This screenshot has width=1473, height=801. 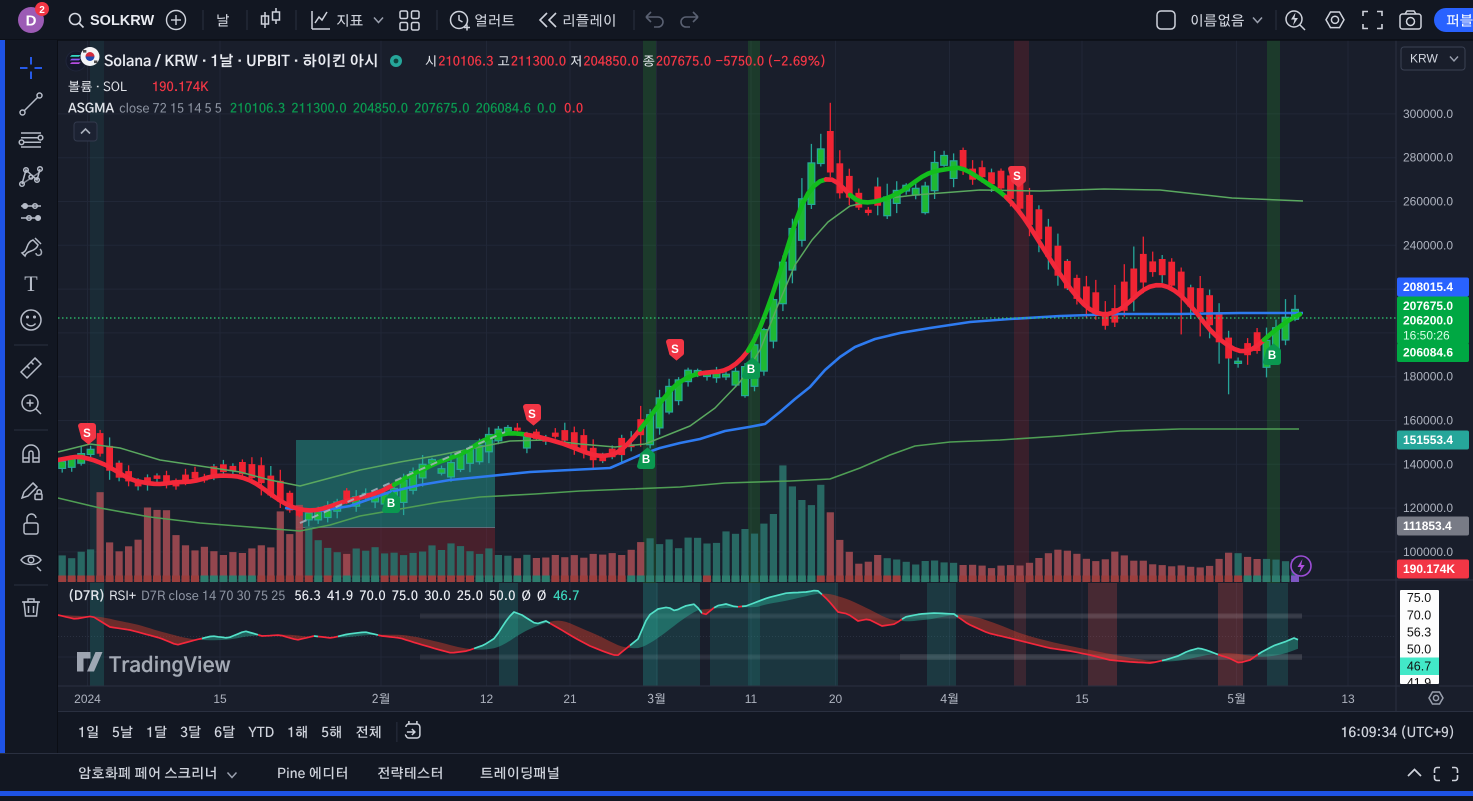 What do you see at coordinates (1428, 353) in the screenshot?
I see `svg-text: 206084.6` at bounding box center [1428, 353].